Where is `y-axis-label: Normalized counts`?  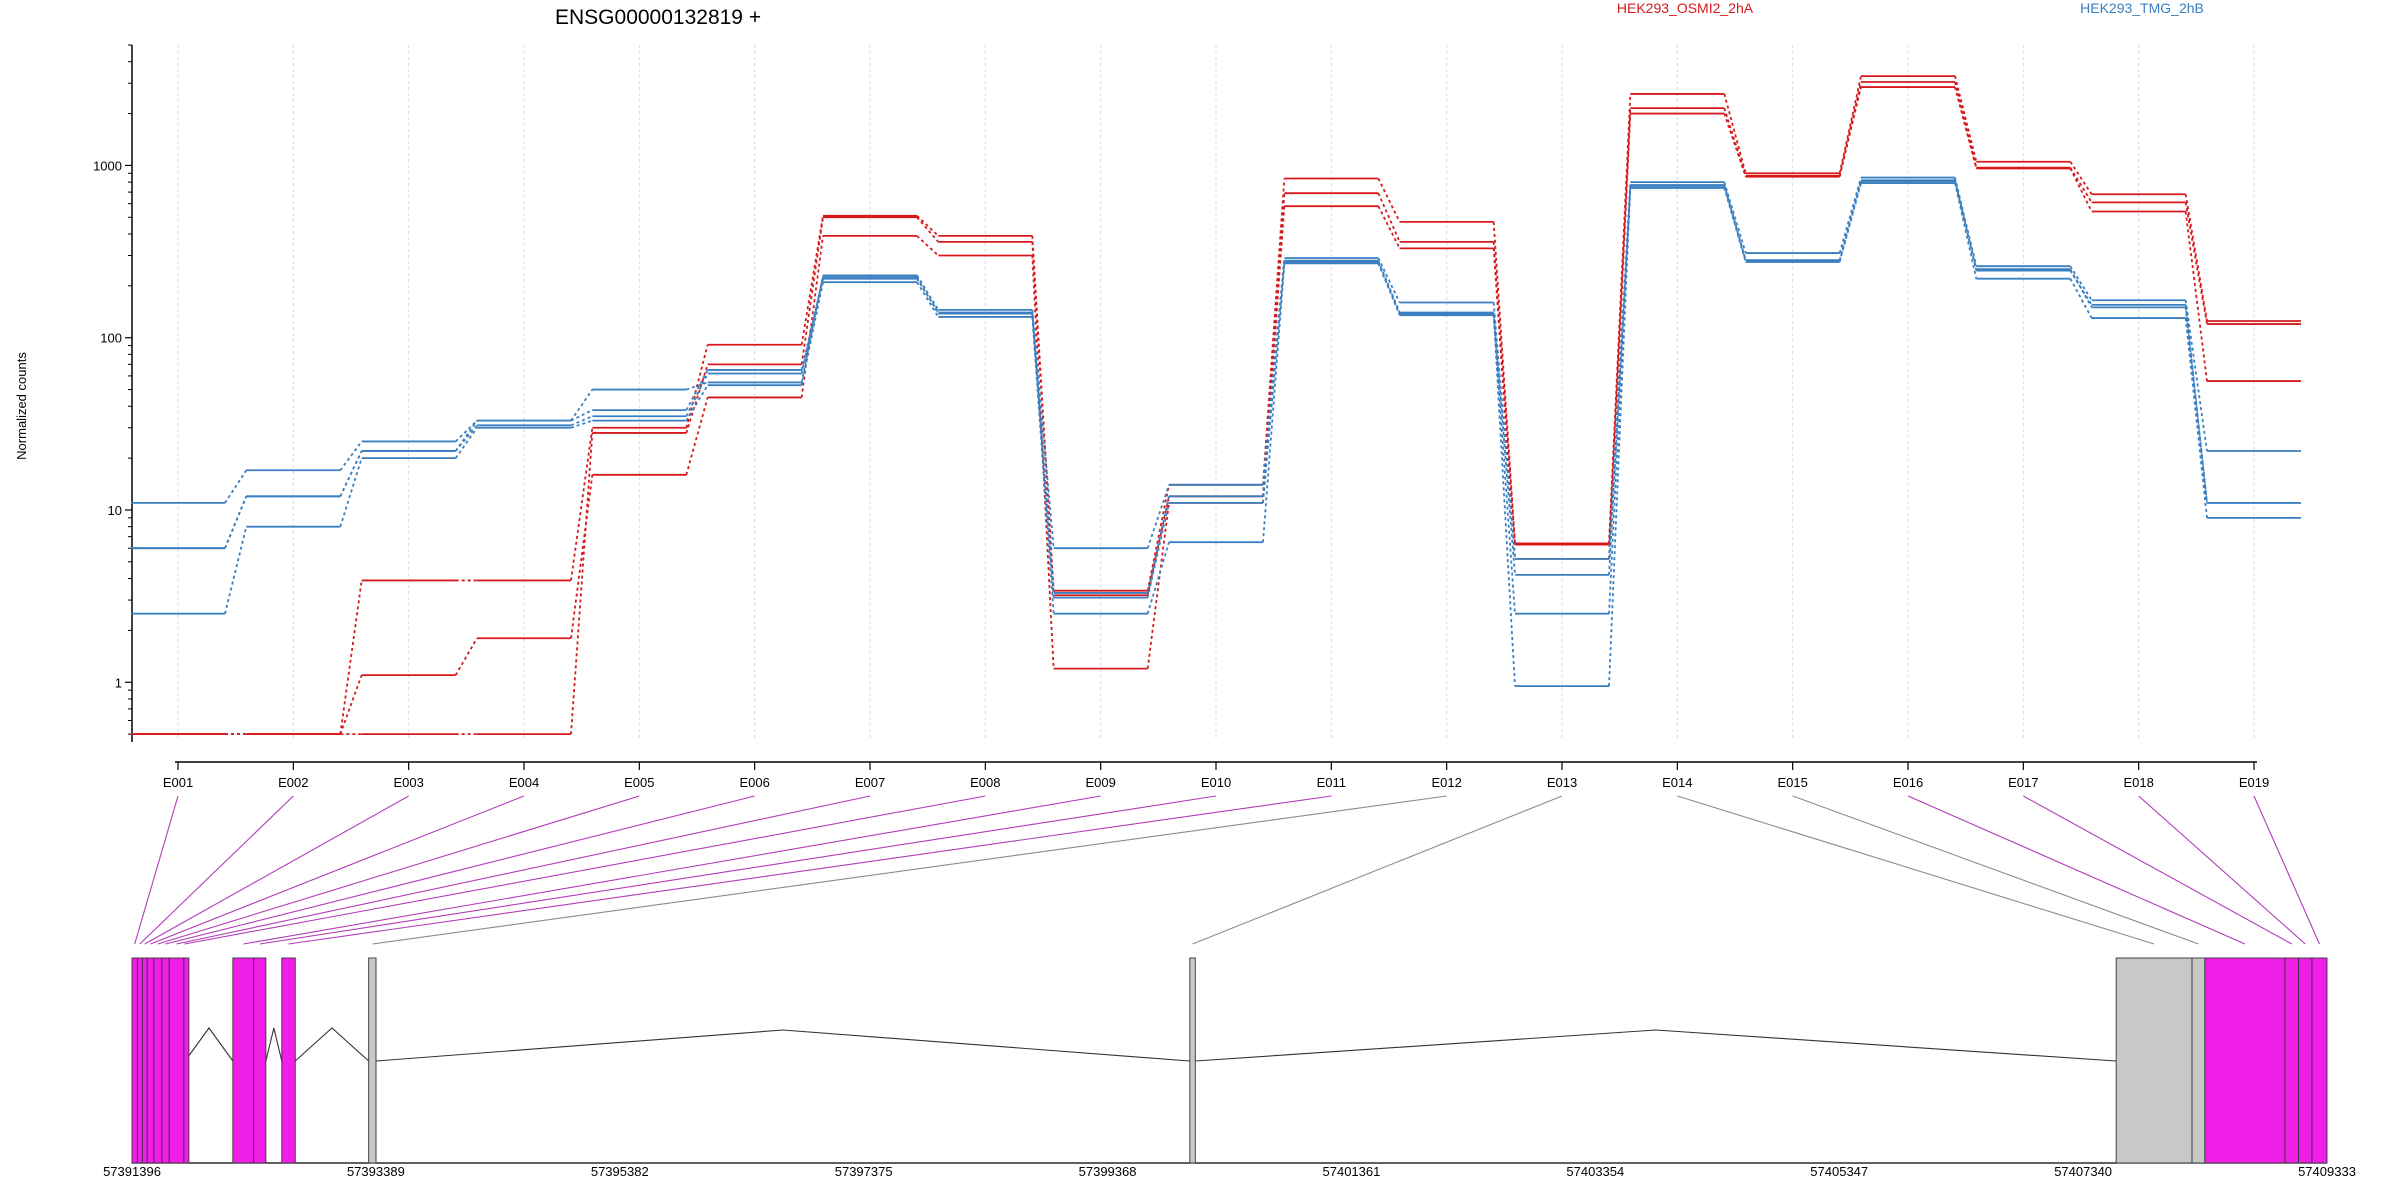
y-axis-label: Normalized counts is located at coordinates (21, 406).